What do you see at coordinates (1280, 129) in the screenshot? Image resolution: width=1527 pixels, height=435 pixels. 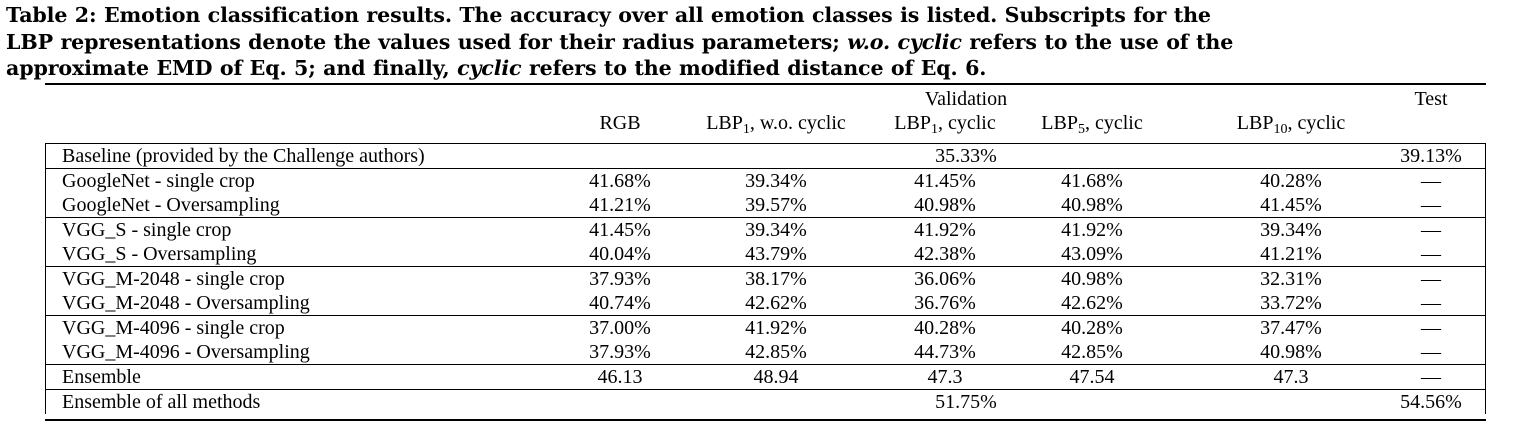 I see `header-col-subscript: 10` at bounding box center [1280, 129].